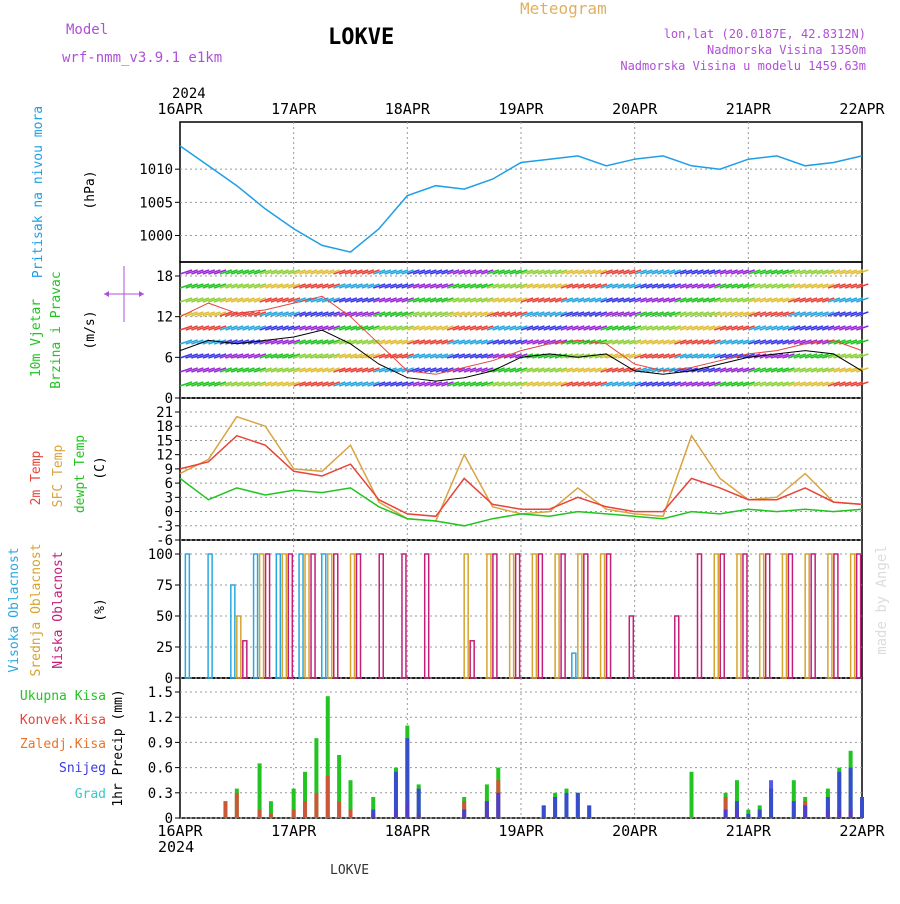 The image size is (900, 904). What do you see at coordinates (270, 815) in the screenshot?
I see `convective-precip-bar` at bounding box center [270, 815].